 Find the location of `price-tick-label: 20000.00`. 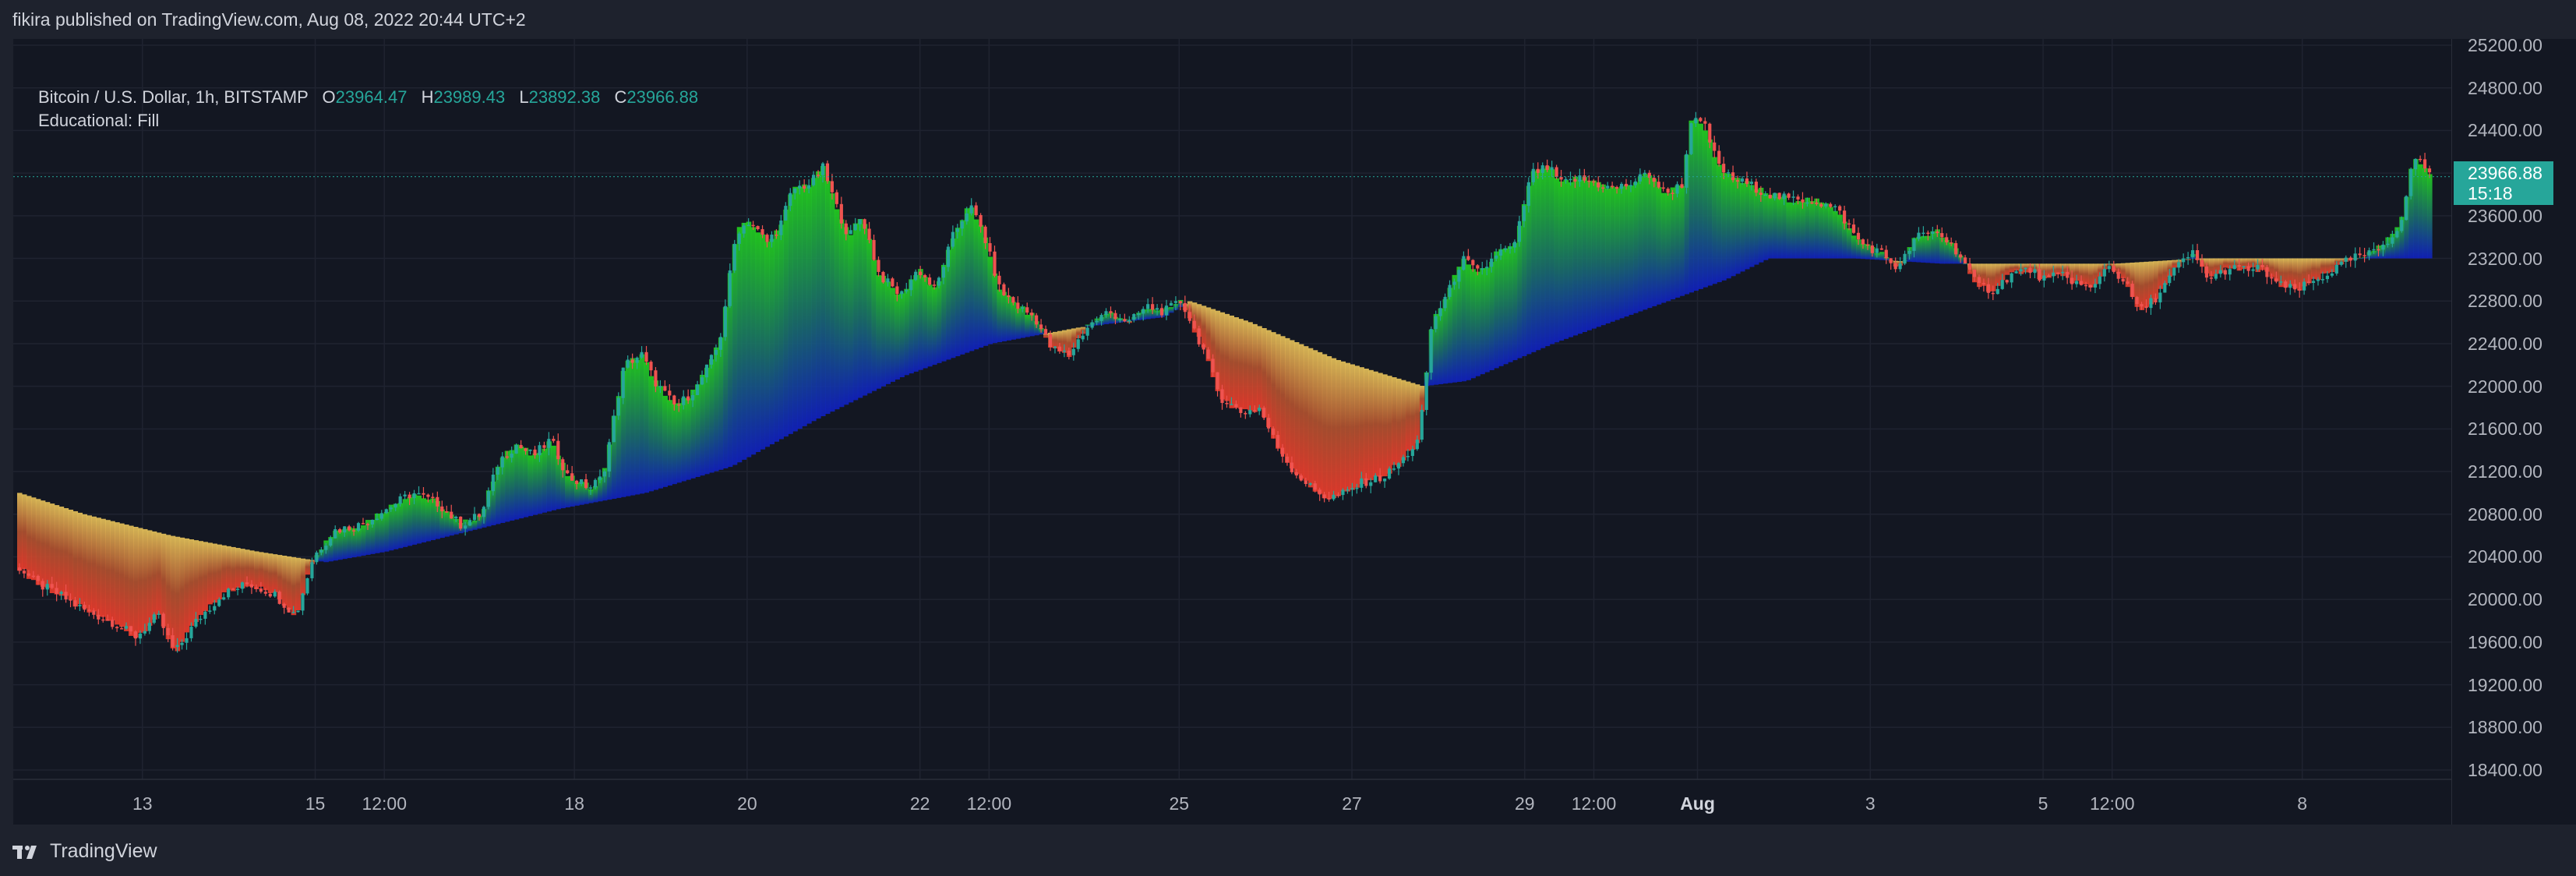

price-tick-label: 20000.00 is located at coordinates (2505, 600).